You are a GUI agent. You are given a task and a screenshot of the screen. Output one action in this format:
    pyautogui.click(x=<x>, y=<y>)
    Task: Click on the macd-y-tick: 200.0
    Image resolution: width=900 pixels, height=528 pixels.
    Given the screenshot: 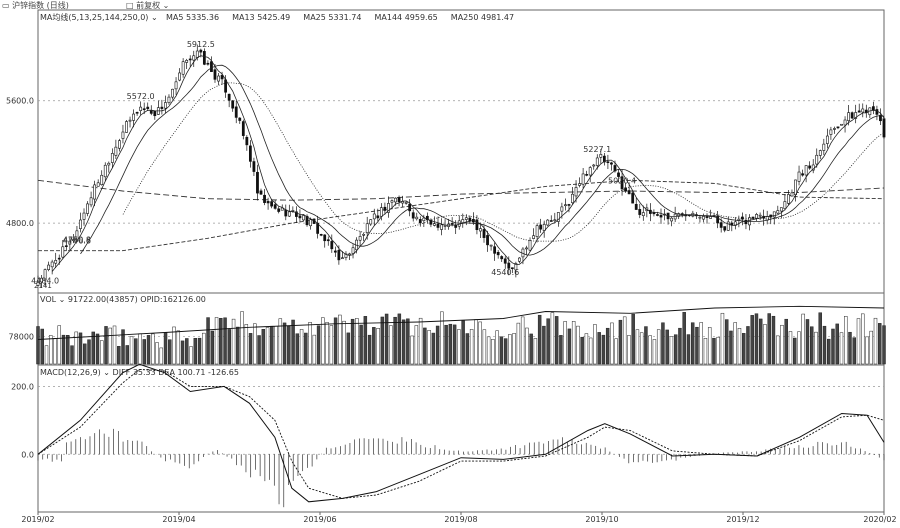 What is the action you would take?
    pyautogui.click(x=22, y=386)
    